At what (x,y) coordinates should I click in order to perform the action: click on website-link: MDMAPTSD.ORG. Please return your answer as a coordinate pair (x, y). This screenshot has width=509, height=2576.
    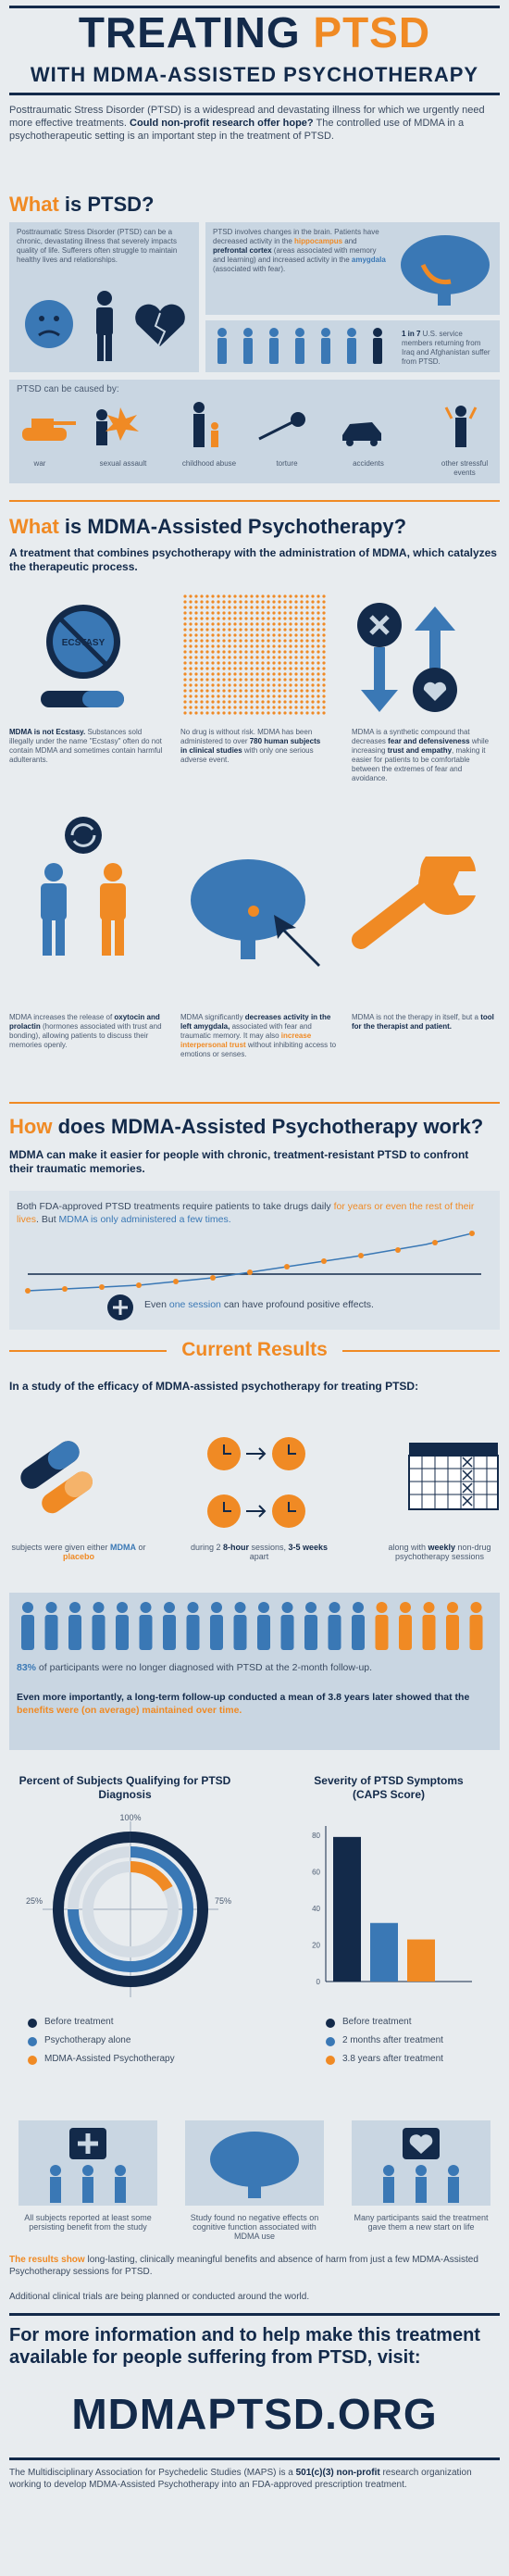
    Looking at the image, I should click on (254, 2414).